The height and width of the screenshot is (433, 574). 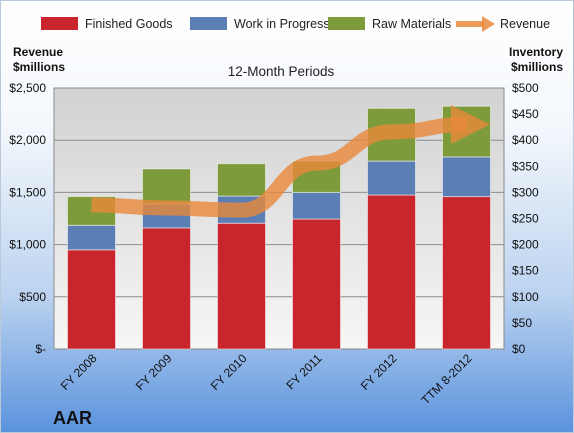 I want to click on legend-label-finished-goods: Finished Goods, so click(x=129, y=24).